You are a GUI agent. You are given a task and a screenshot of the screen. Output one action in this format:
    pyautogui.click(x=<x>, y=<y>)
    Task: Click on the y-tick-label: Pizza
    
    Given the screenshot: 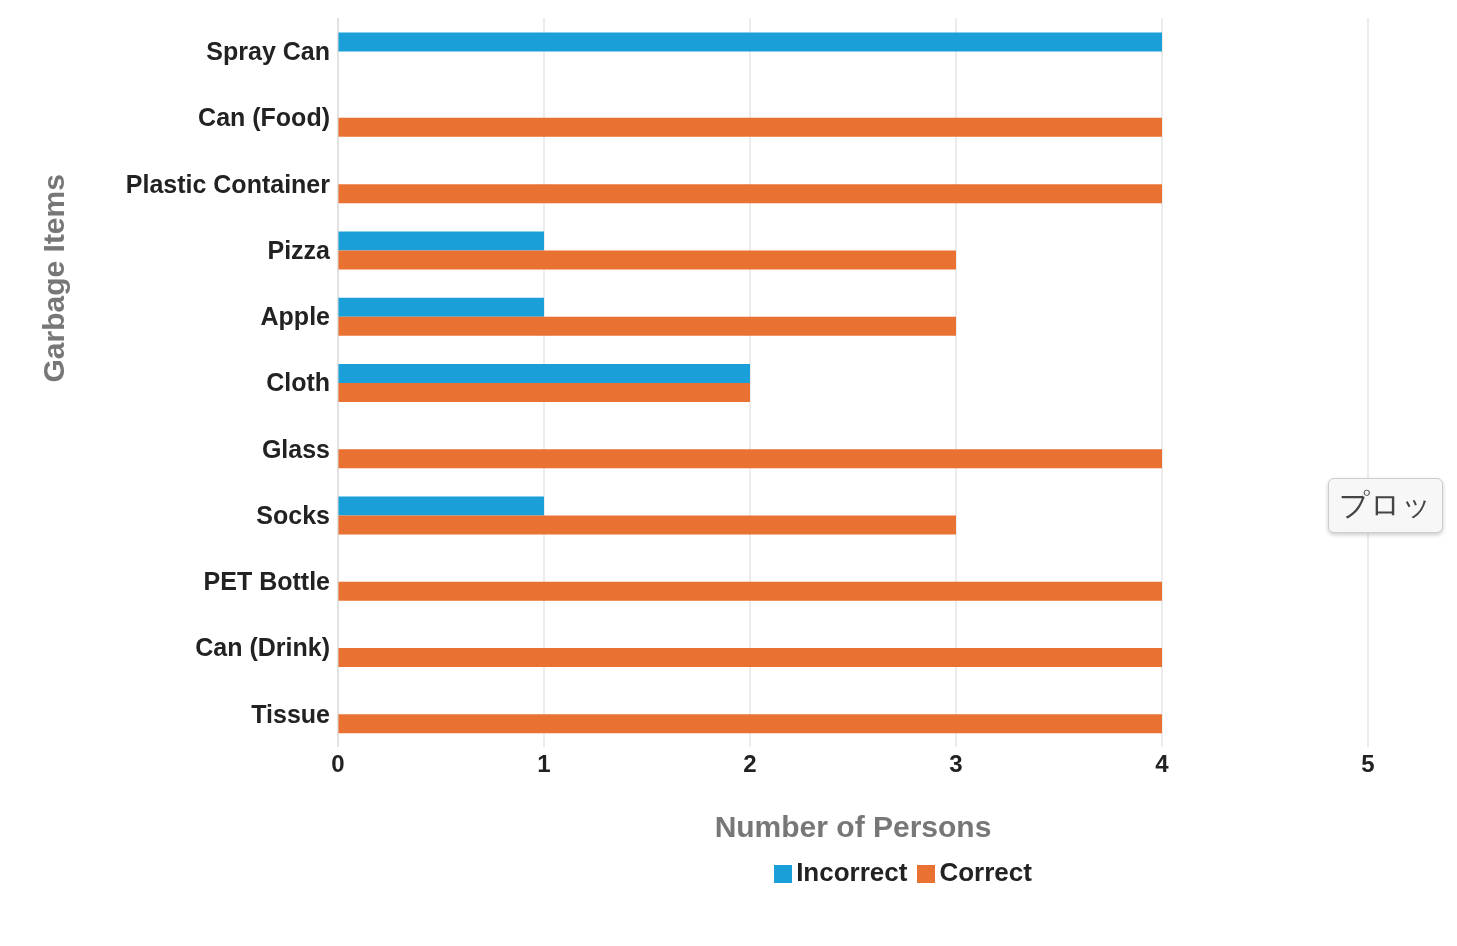 What is the action you would take?
    pyautogui.click(x=299, y=249)
    